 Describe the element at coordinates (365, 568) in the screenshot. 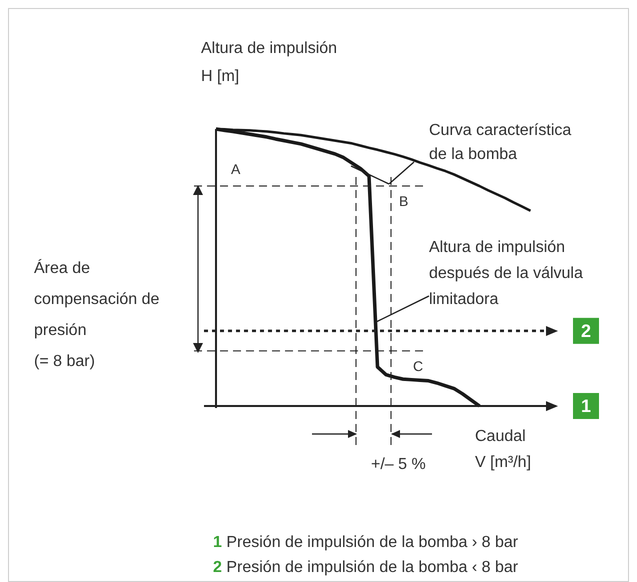

I see `text: 2 Presión de impulsión de la bomba ‹ 8 bar` at that location.